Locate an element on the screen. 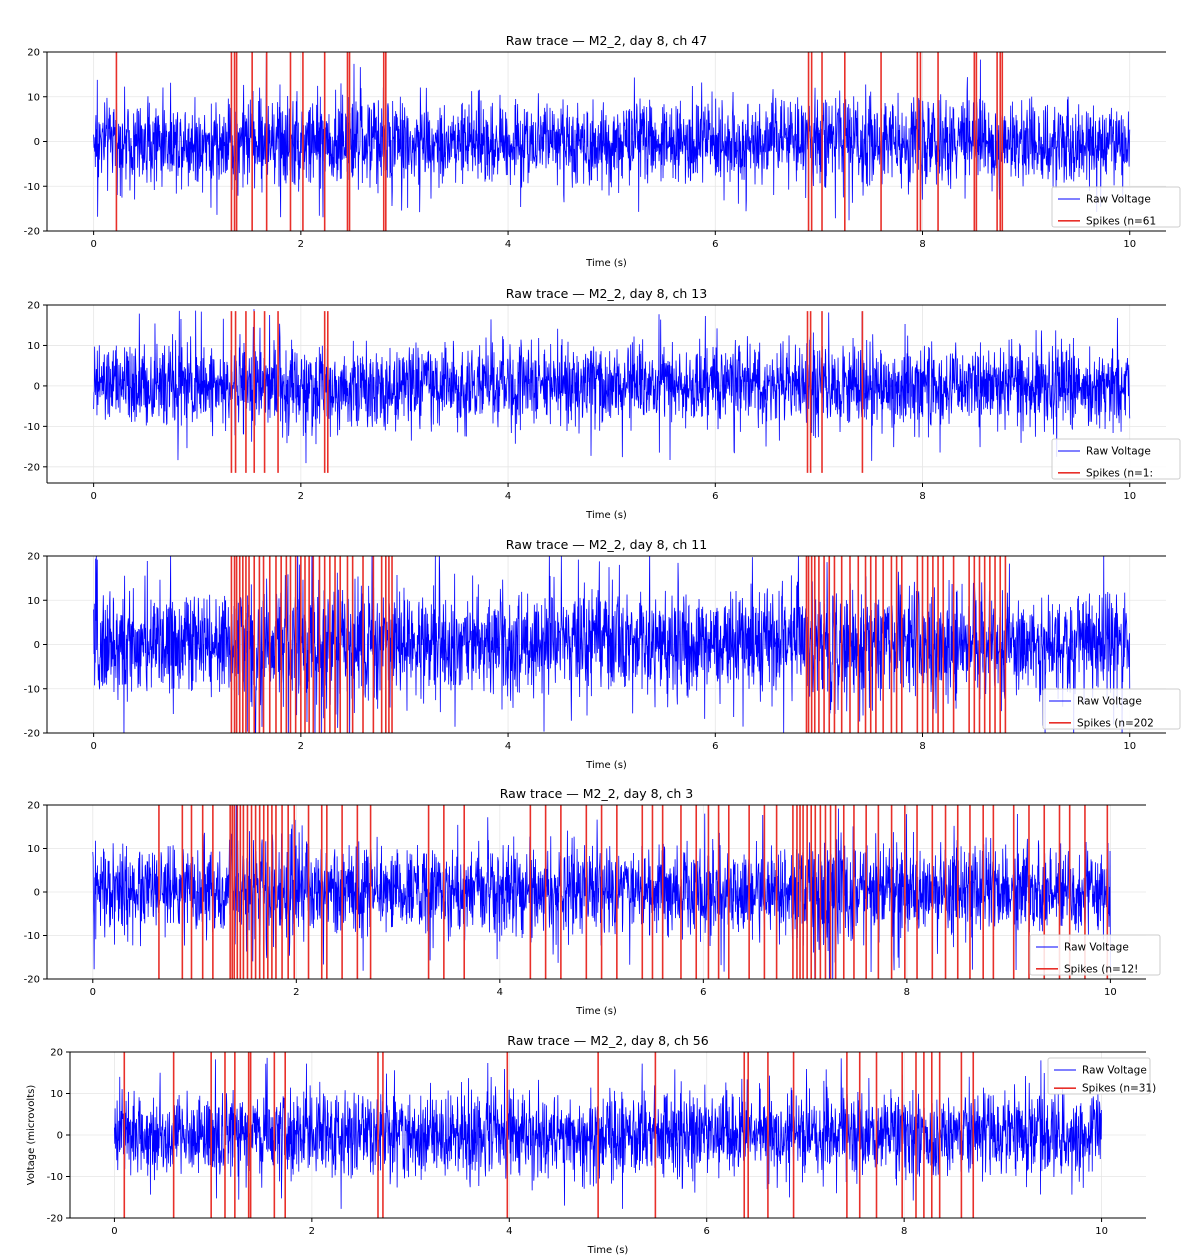 The width and height of the screenshot is (1194, 1260). legend-label-spikes: Spikes (n=12! is located at coordinates (1101, 969).